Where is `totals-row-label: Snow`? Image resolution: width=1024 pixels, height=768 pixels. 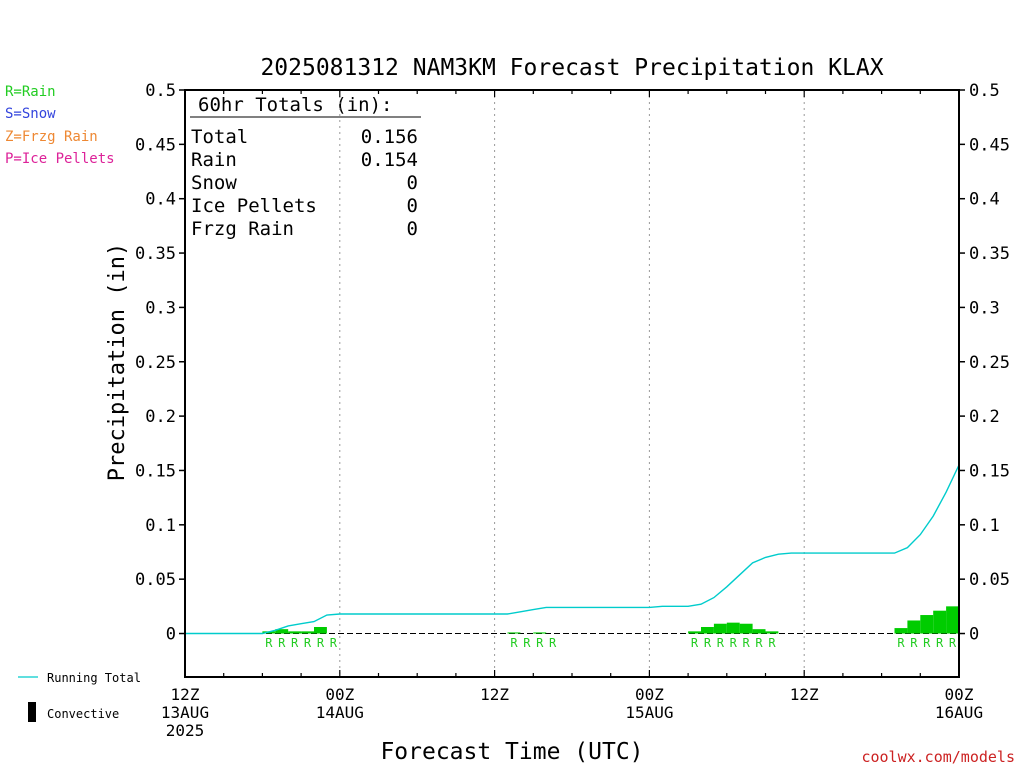 totals-row-label: Snow is located at coordinates (214, 183).